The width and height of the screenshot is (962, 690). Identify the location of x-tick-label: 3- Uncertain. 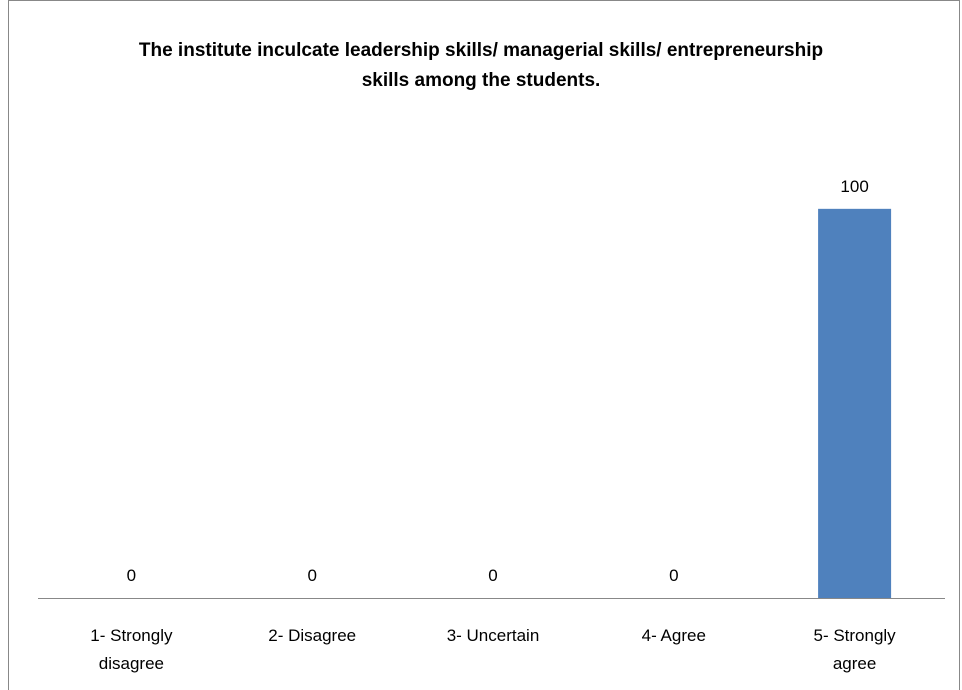
(493, 635).